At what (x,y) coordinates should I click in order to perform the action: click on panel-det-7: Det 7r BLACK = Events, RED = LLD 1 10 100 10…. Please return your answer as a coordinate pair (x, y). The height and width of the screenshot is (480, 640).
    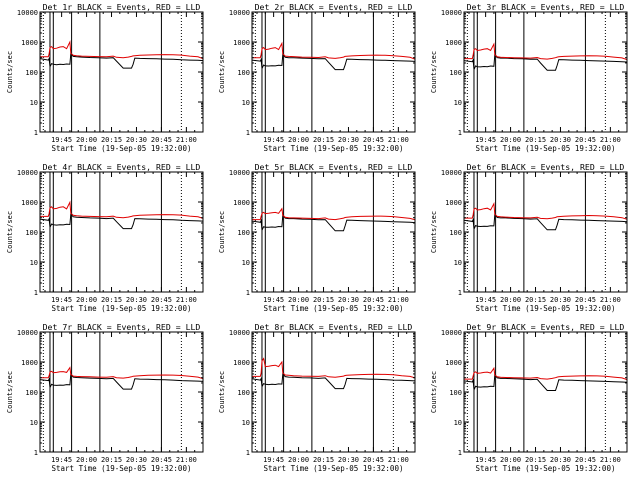
    Looking at the image, I should click on (105, 397).